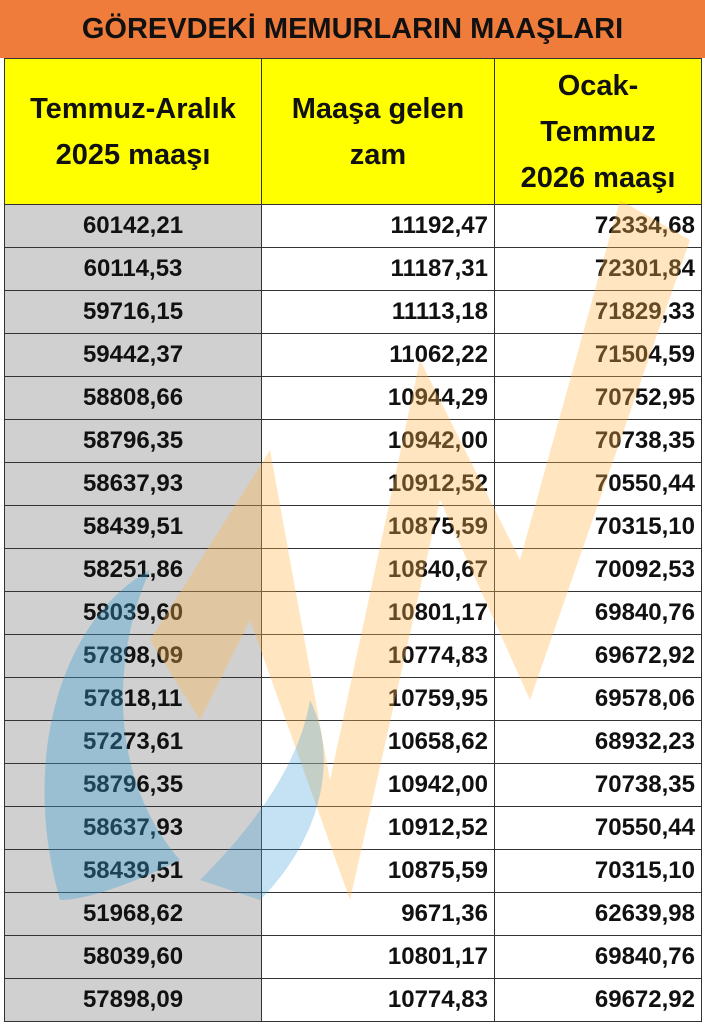 Image resolution: width=705 pixels, height=1024 pixels. What do you see at coordinates (378, 398) in the screenshot?
I see `table-cell: 10944,29` at bounding box center [378, 398].